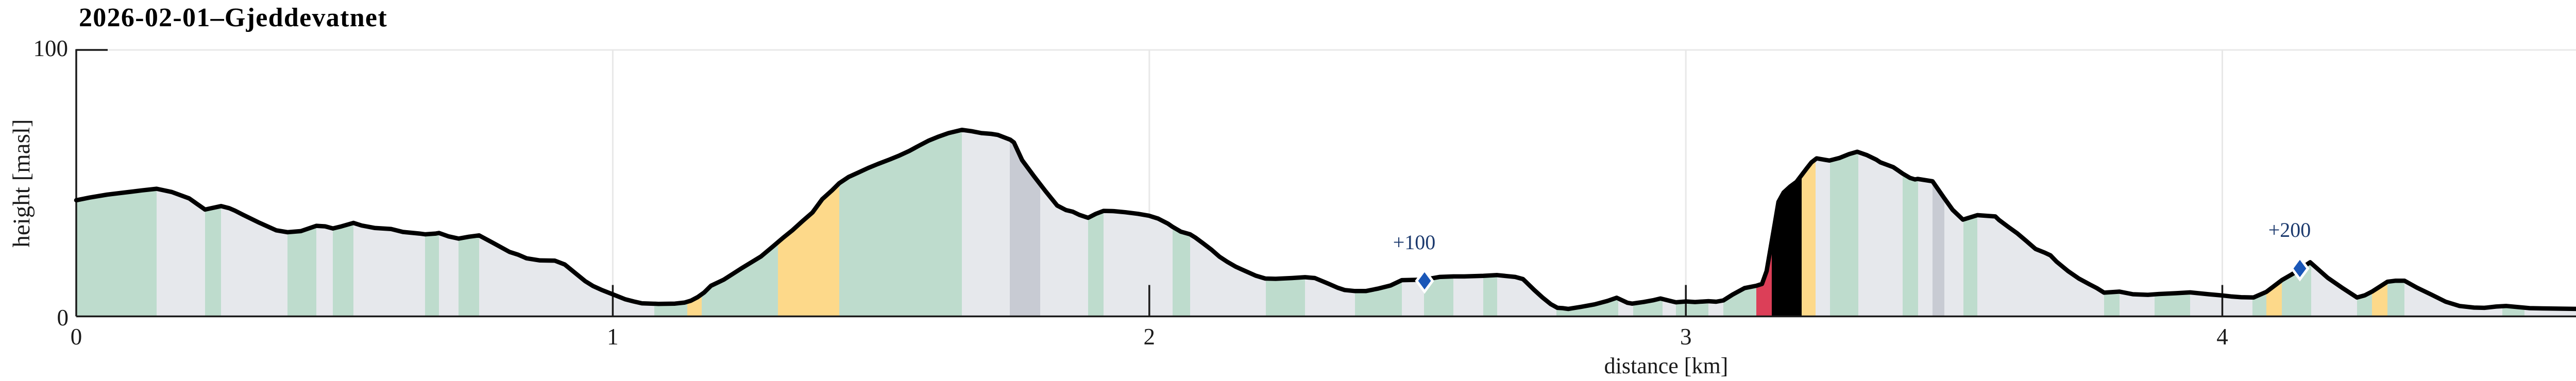 The width and height of the screenshot is (2576, 381). Describe the element at coordinates (2222, 337) in the screenshot. I see `svg-text: 4` at that location.